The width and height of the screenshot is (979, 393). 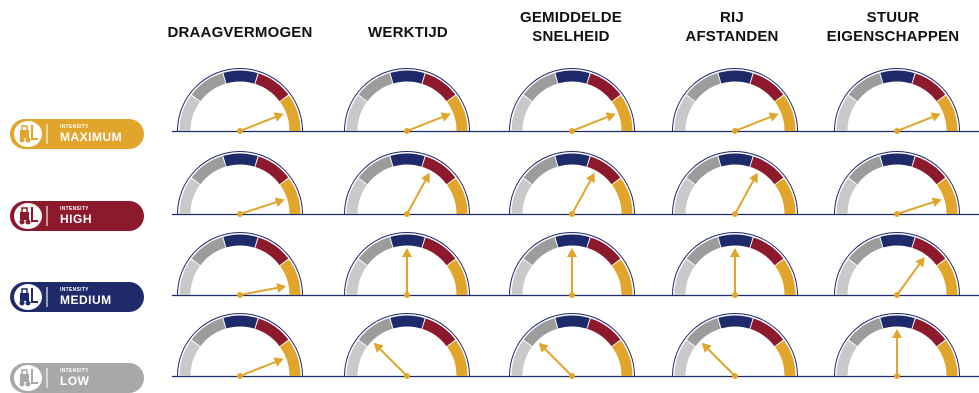 What do you see at coordinates (570, 27) in the screenshot?
I see `column-header-gemiddelde-snelheid: GEMIDDELDE SNELHEID` at bounding box center [570, 27].